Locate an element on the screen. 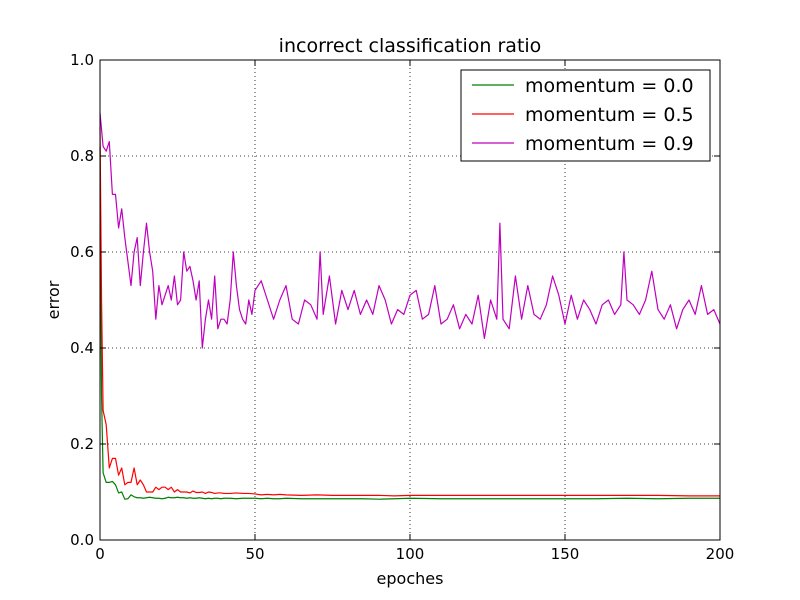  y-tick-label: 0.0 is located at coordinates (82, 540).